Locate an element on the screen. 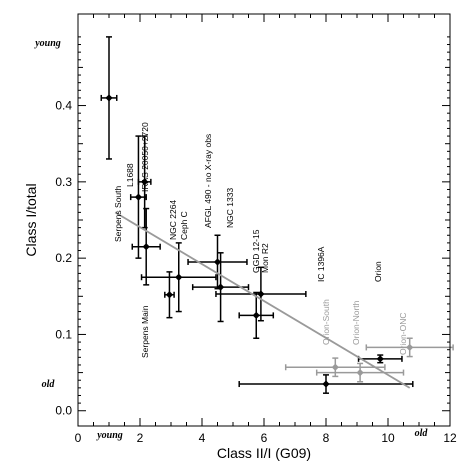  source-label: GGD 12-15 is located at coordinates (256, 251).